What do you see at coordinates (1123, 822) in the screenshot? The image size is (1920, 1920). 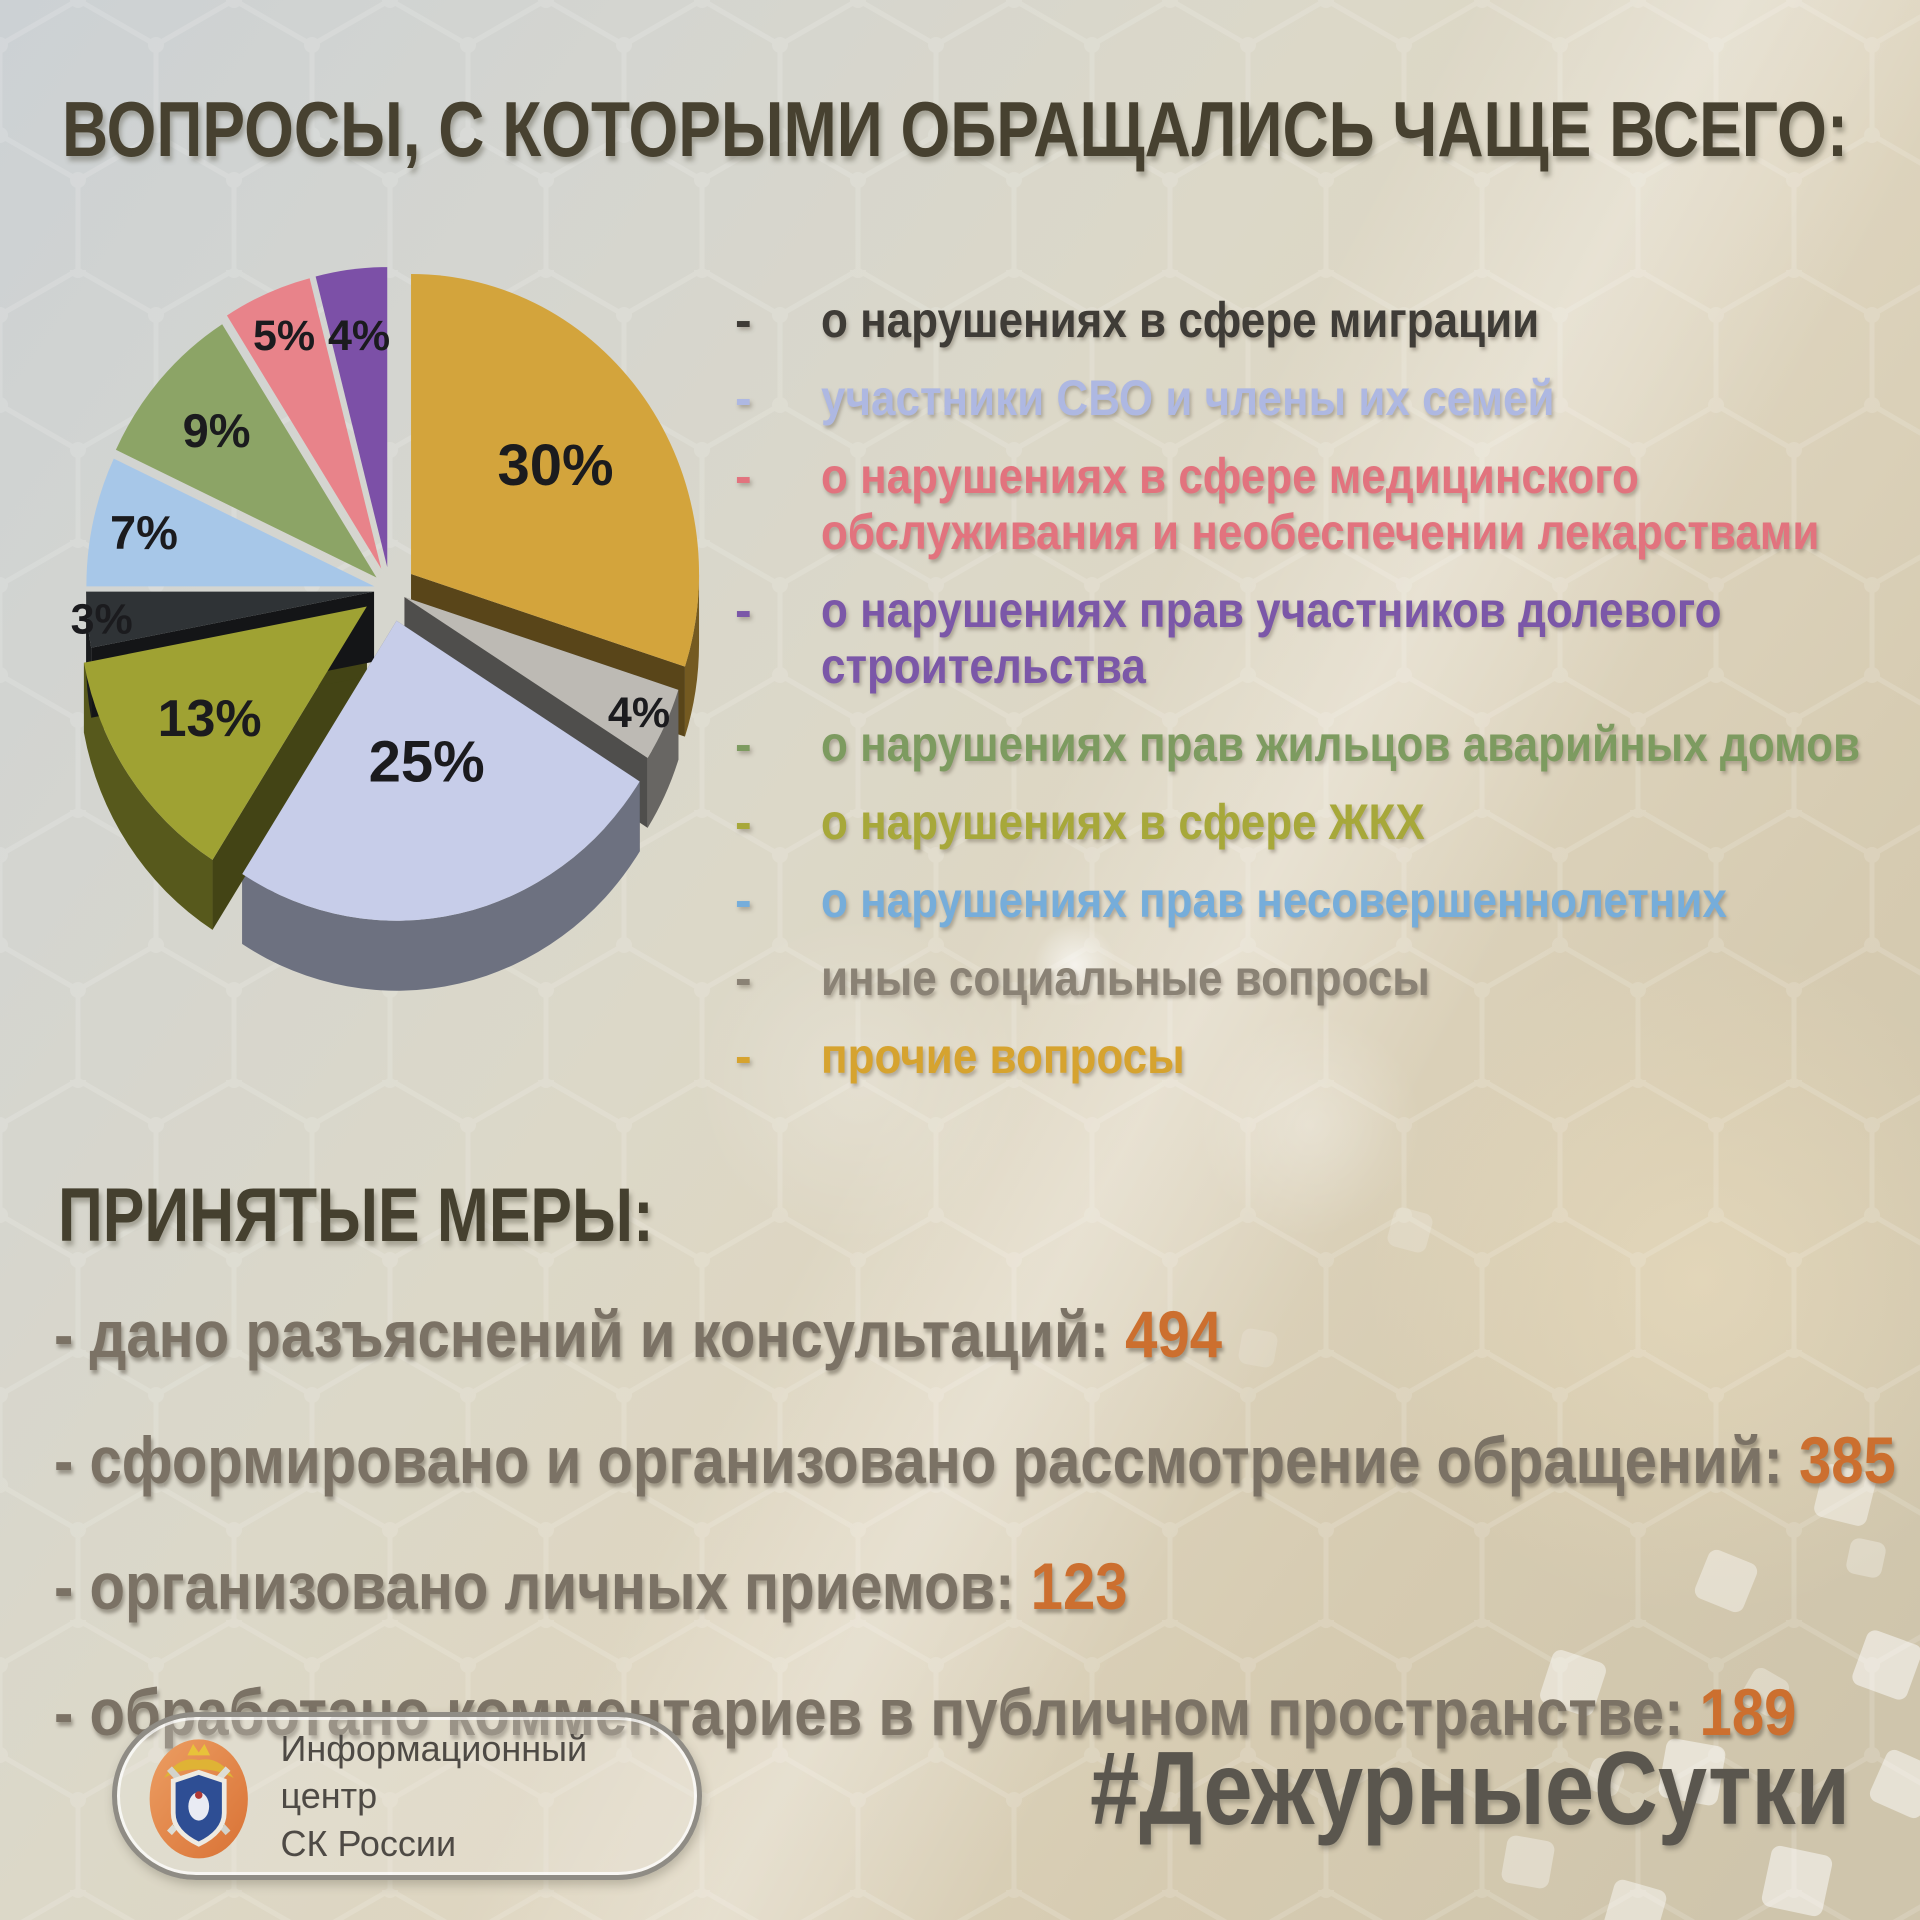 I see `legend-item-label: о нарушениях в сфере ЖКХ` at bounding box center [1123, 822].